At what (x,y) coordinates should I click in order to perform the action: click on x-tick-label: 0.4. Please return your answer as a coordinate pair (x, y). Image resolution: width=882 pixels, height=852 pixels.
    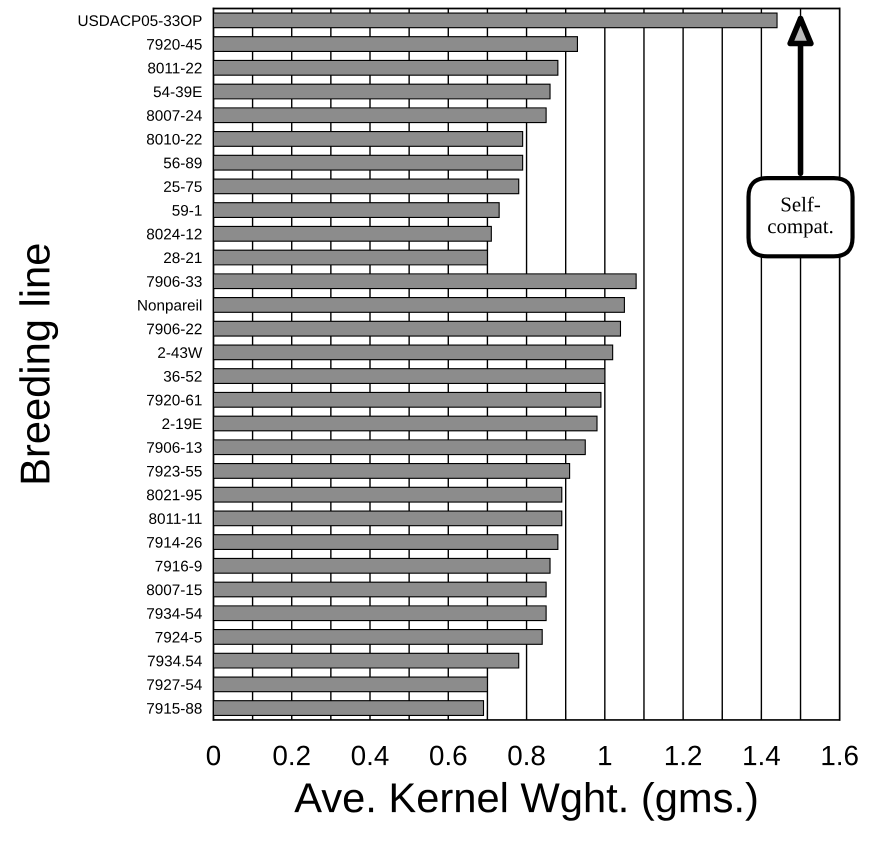
    Looking at the image, I should click on (370, 756).